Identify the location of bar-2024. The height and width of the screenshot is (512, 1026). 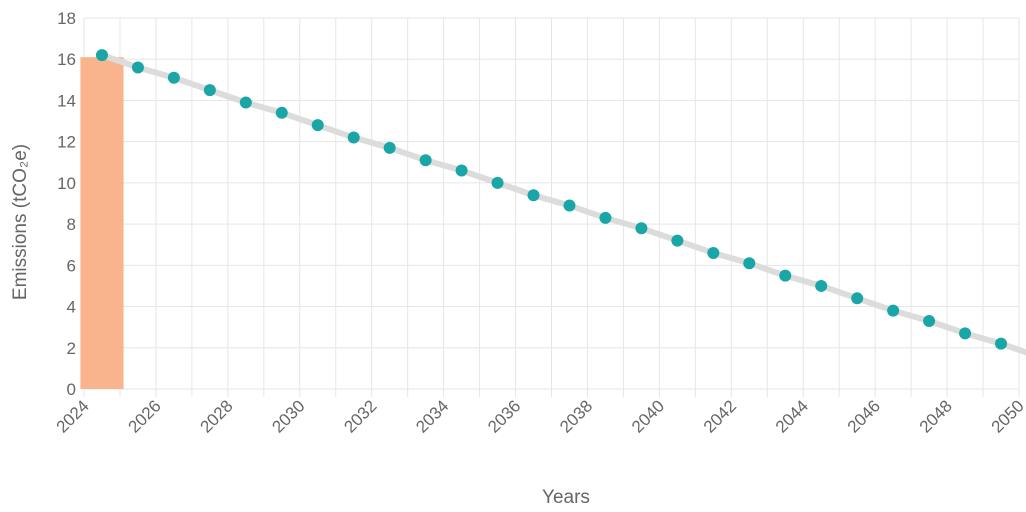
(102, 223).